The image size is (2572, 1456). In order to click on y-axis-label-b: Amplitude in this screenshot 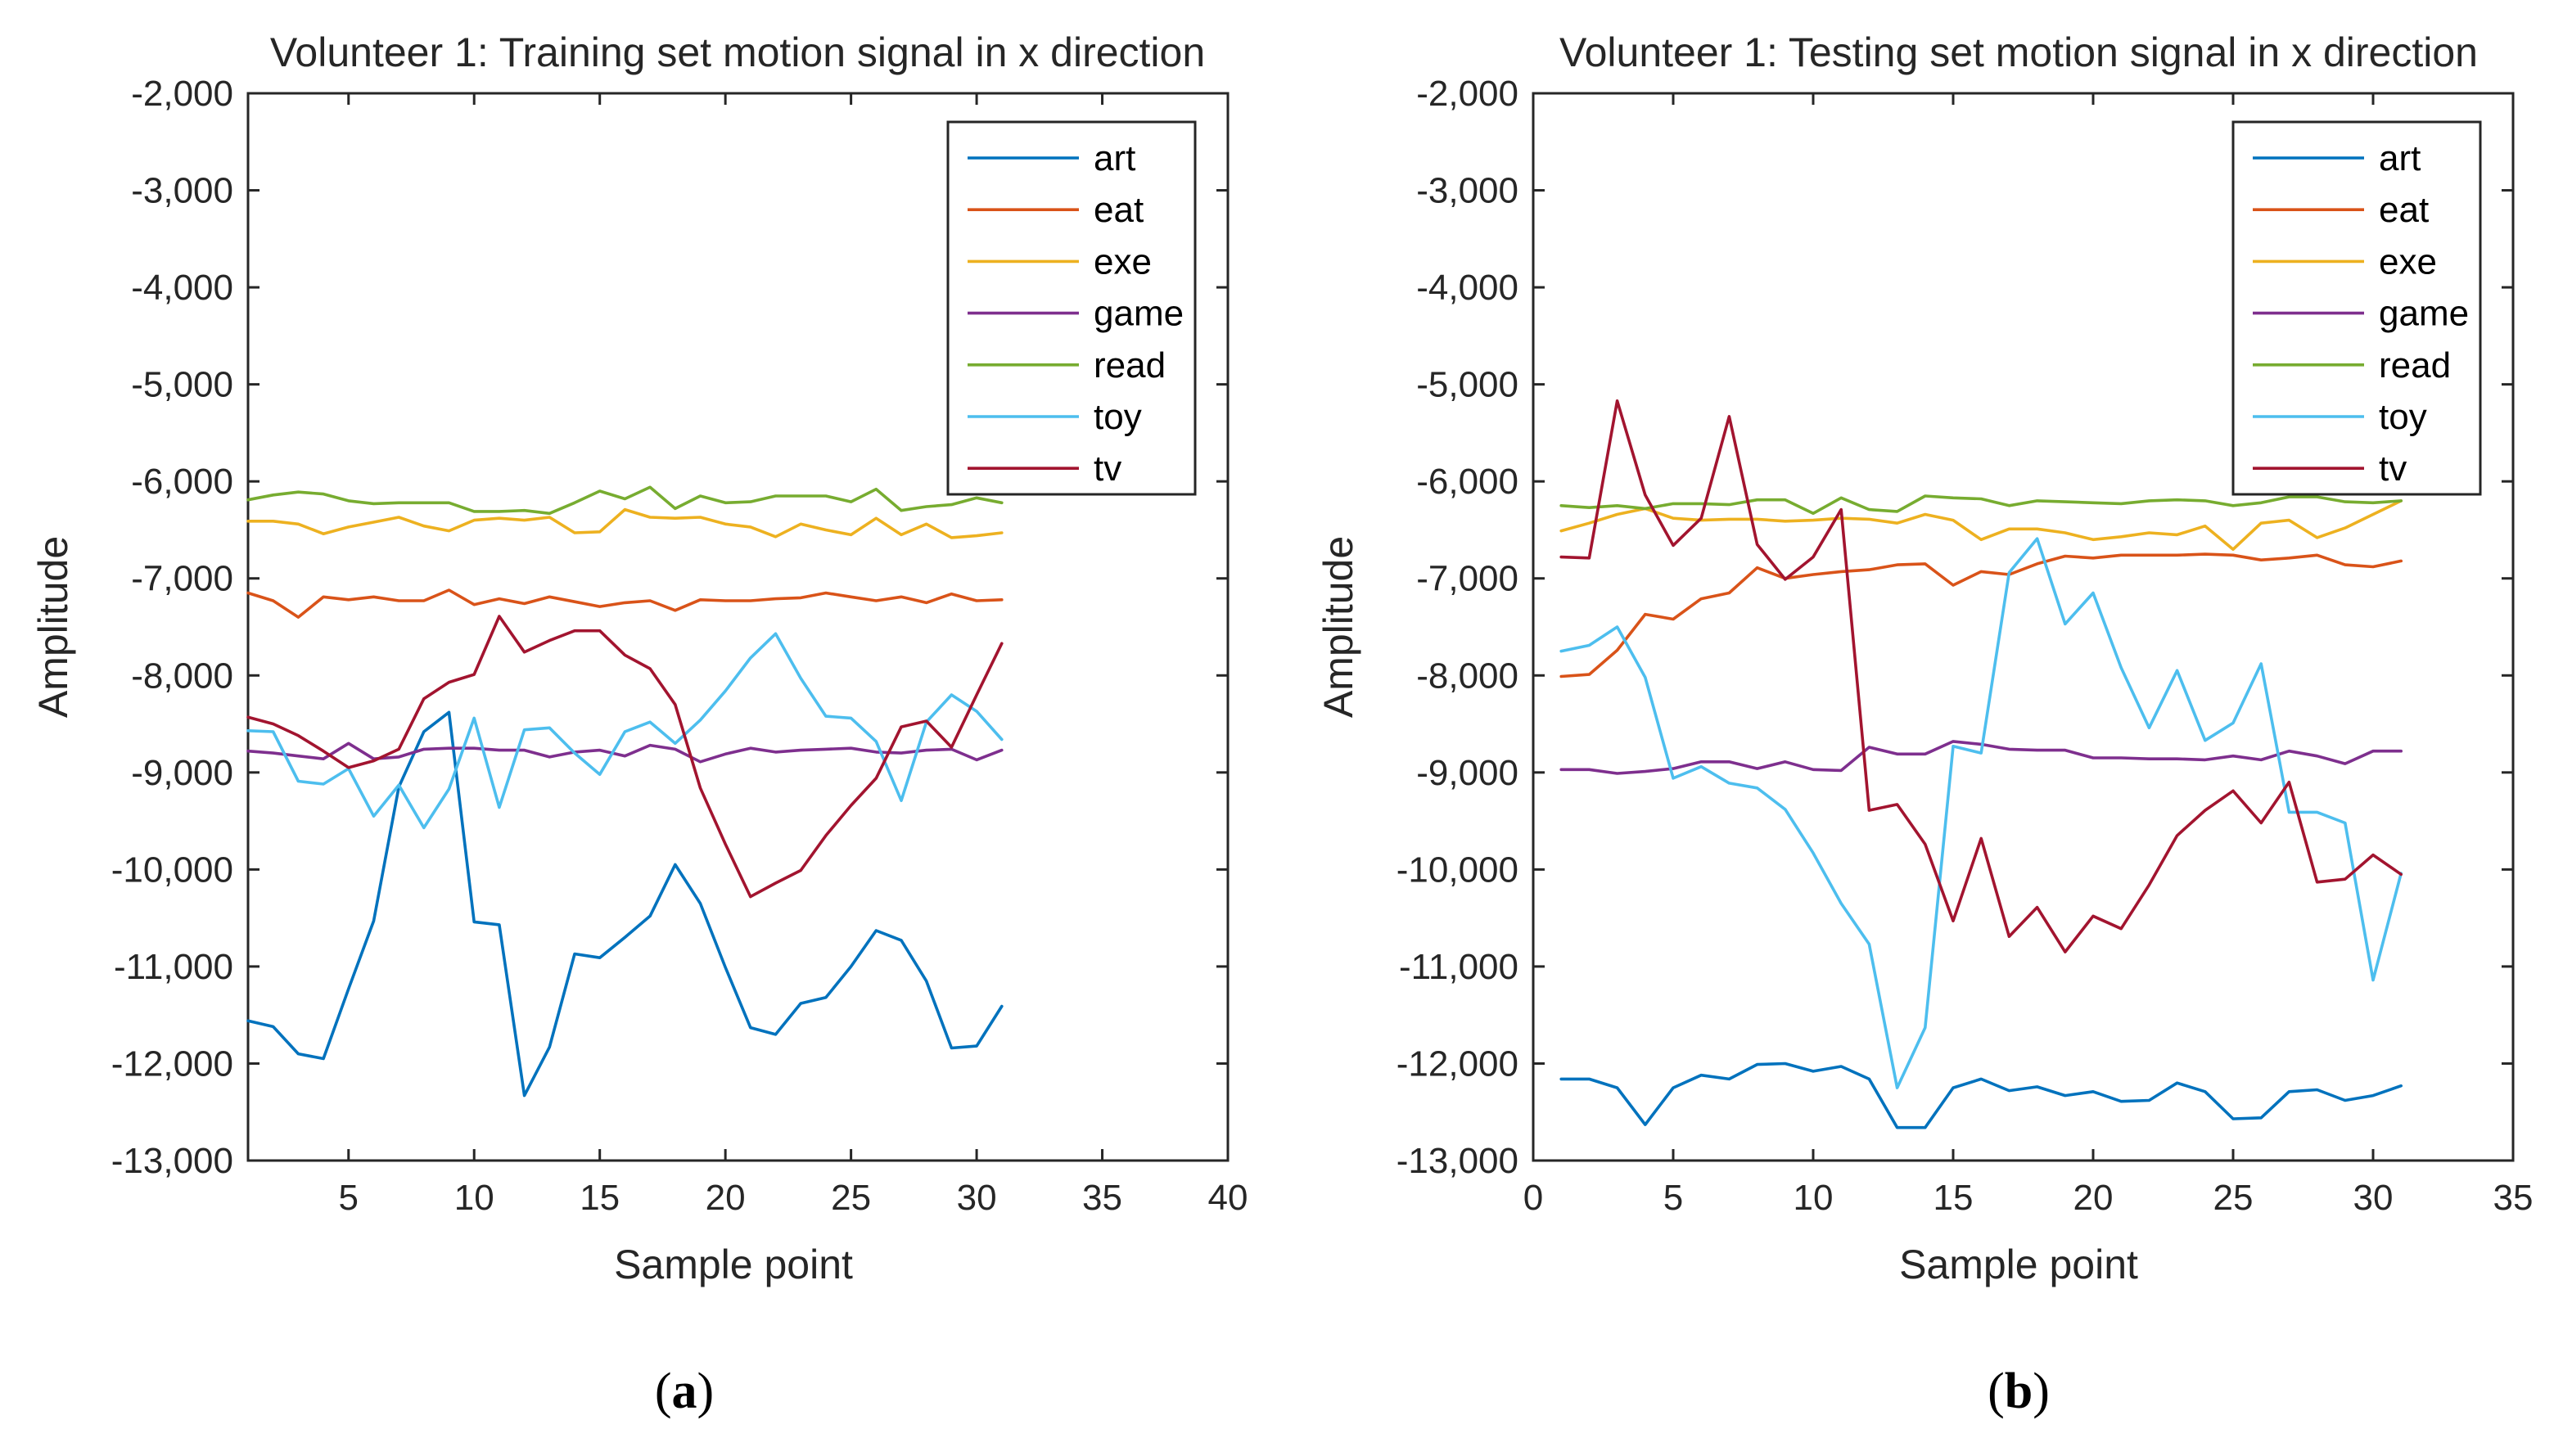, I will do `click(1338, 627)`.